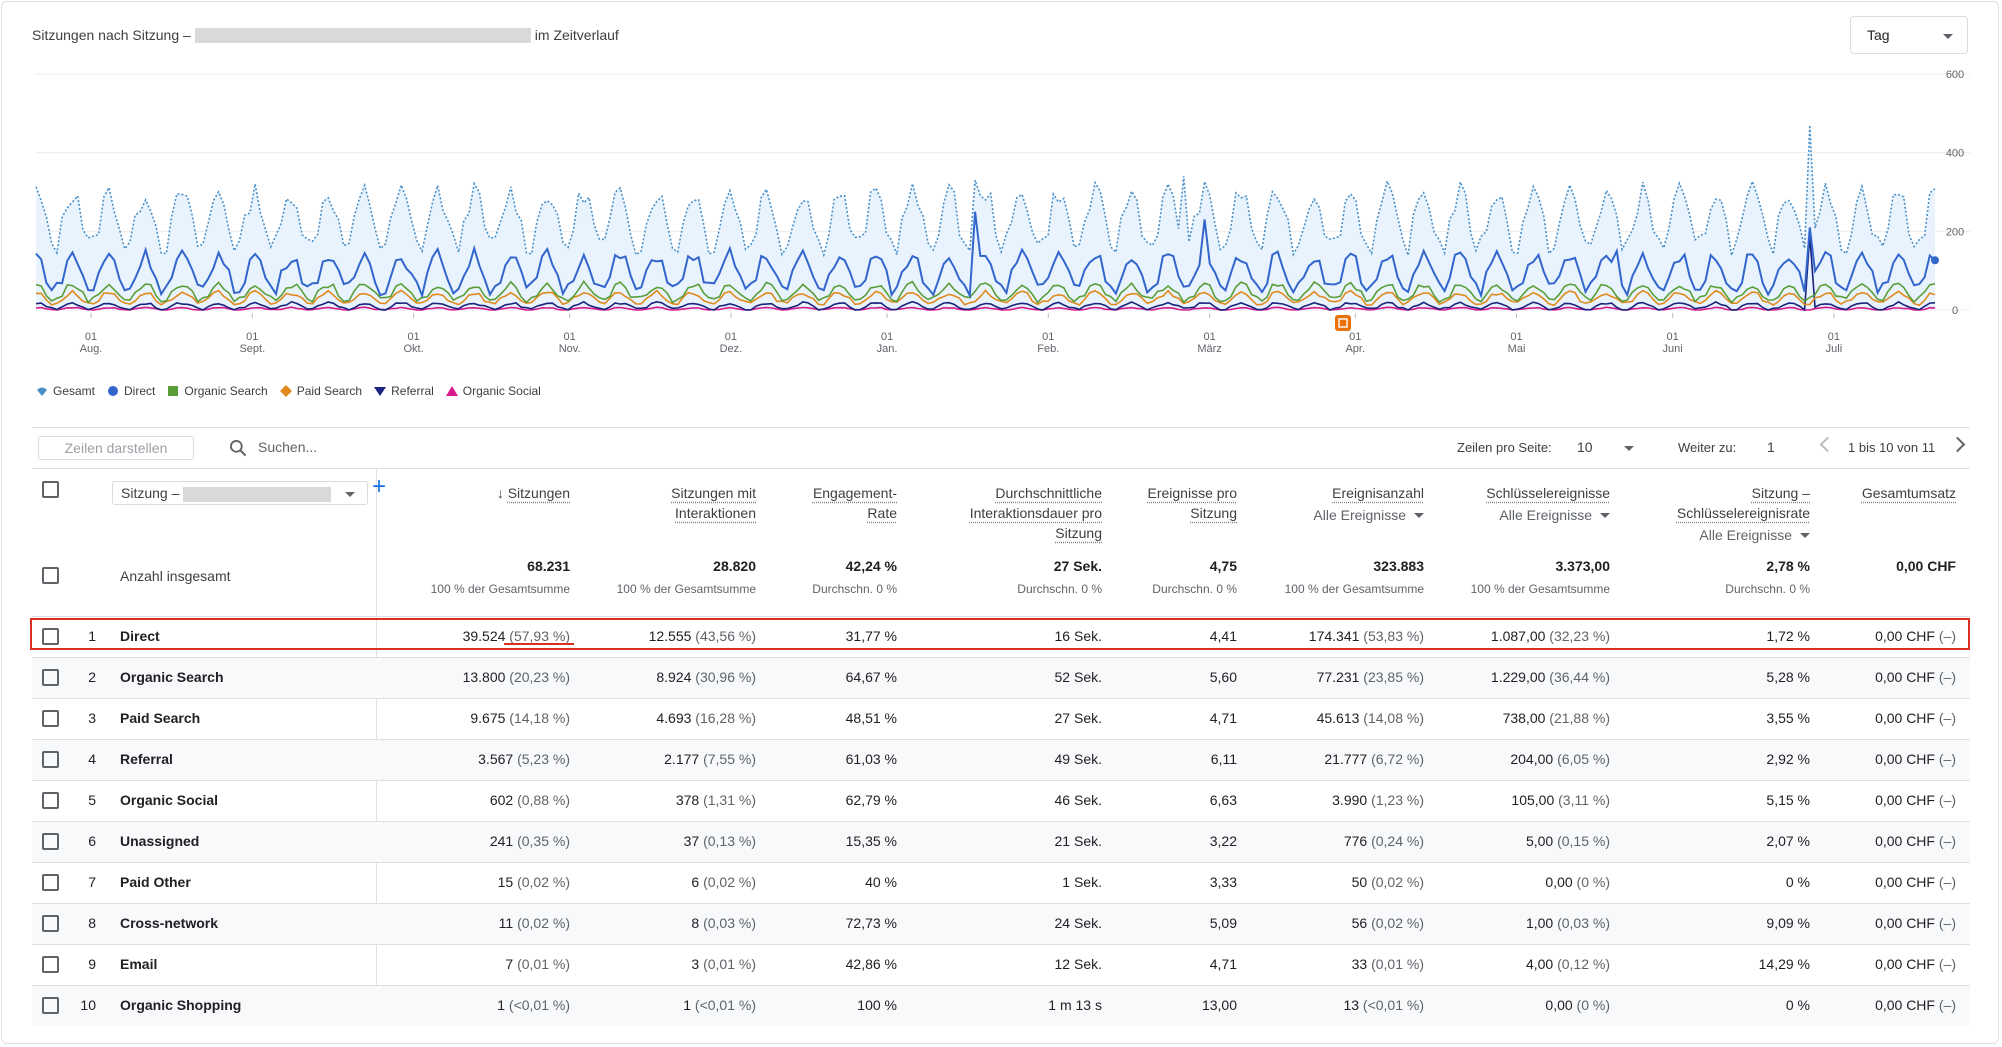 The height and width of the screenshot is (1047, 2002). I want to click on row-channel-name: Cross-network, so click(169, 923).